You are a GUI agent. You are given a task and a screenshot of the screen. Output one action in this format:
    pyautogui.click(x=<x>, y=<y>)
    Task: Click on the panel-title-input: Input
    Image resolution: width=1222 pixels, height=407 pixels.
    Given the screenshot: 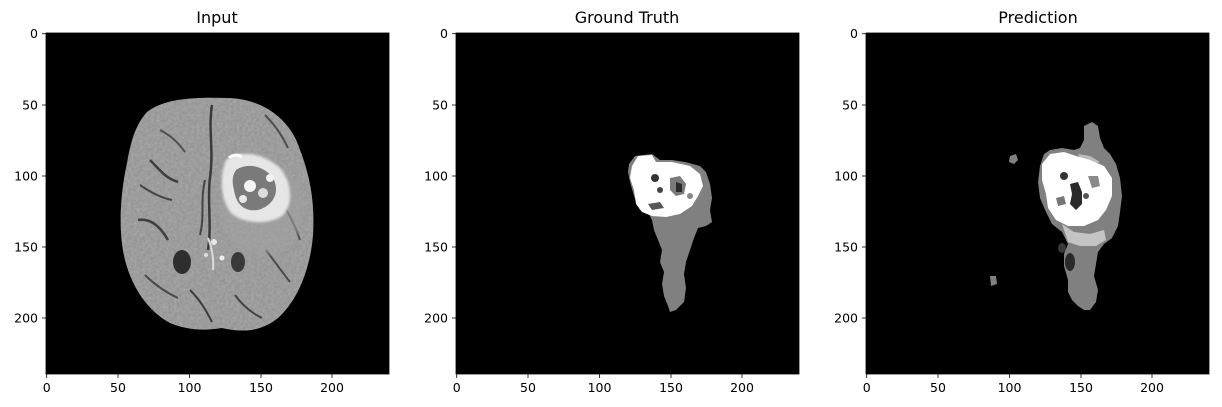 What is the action you would take?
    pyautogui.click(x=216, y=17)
    